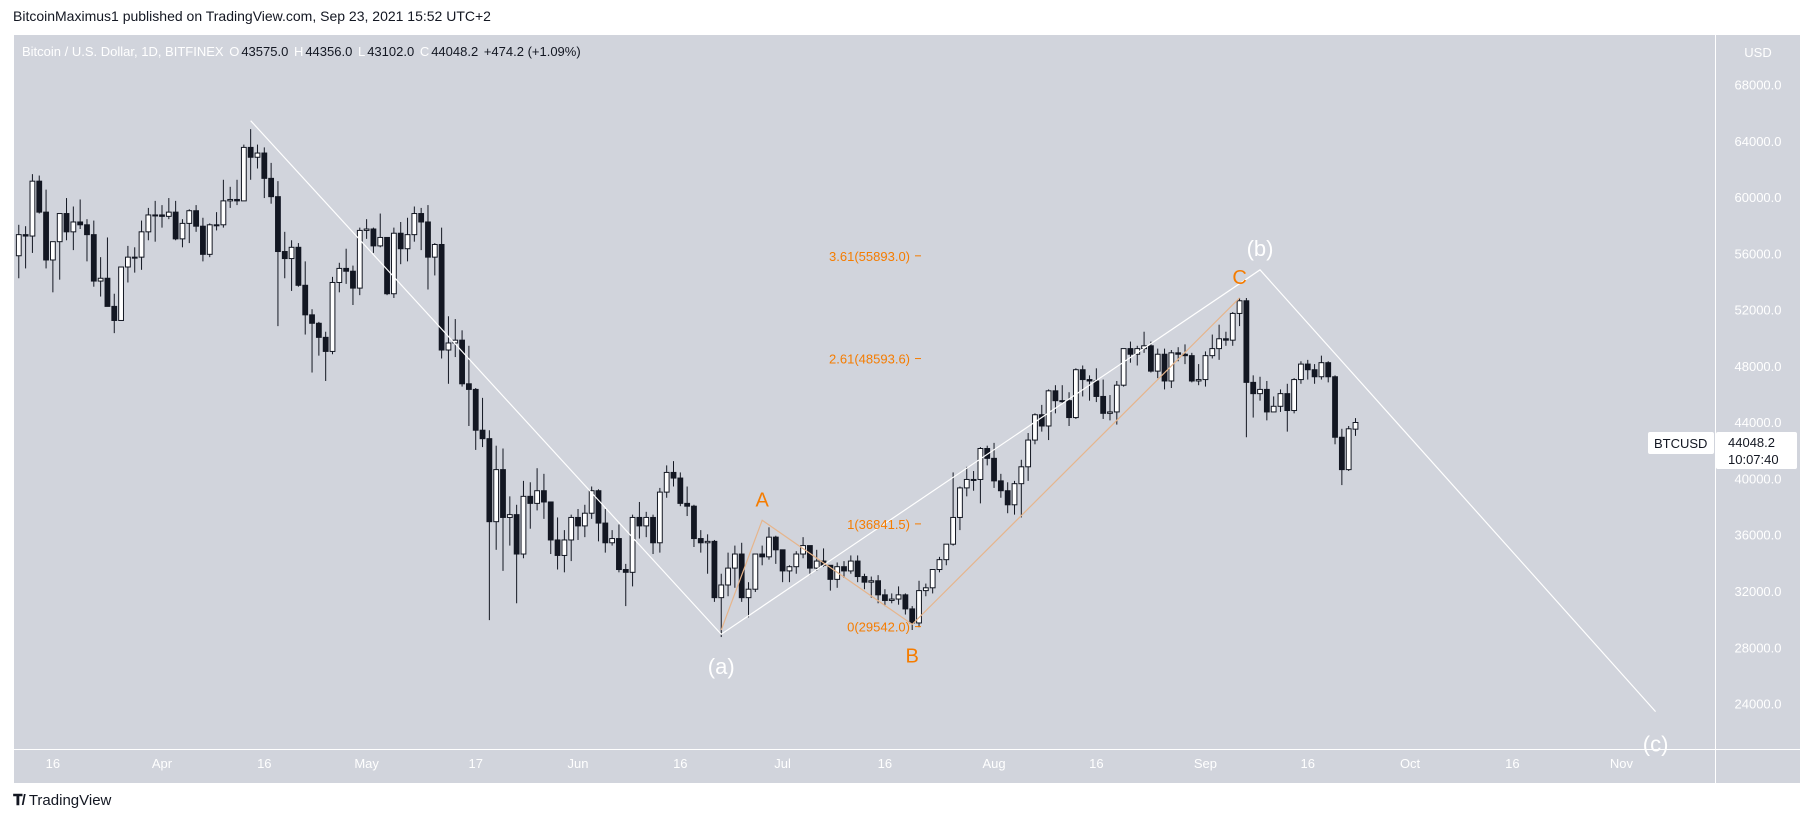 This screenshot has width=1813, height=826. Describe the element at coordinates (234, 51) in the screenshot. I see `legend-open-label: O` at that location.